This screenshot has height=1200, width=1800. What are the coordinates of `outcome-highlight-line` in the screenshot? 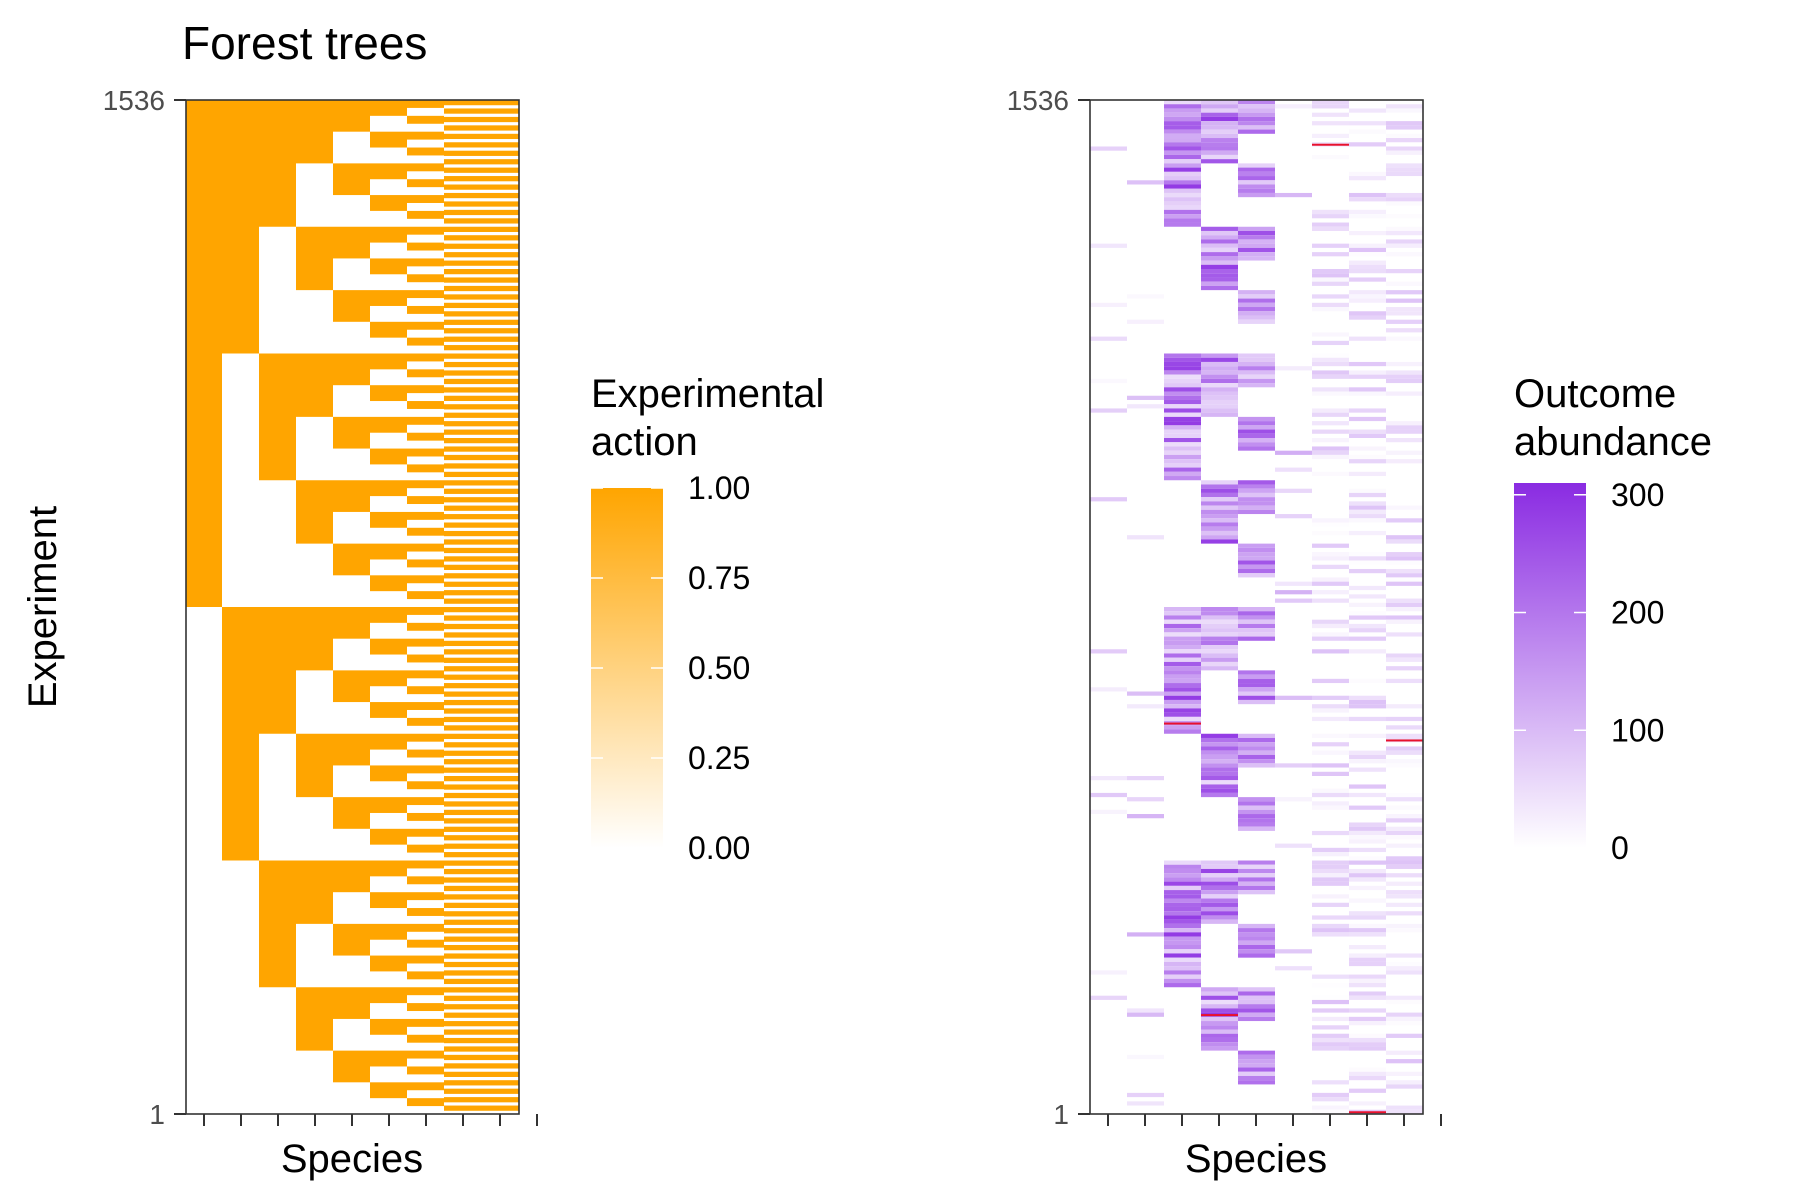 It's located at (1182, 723).